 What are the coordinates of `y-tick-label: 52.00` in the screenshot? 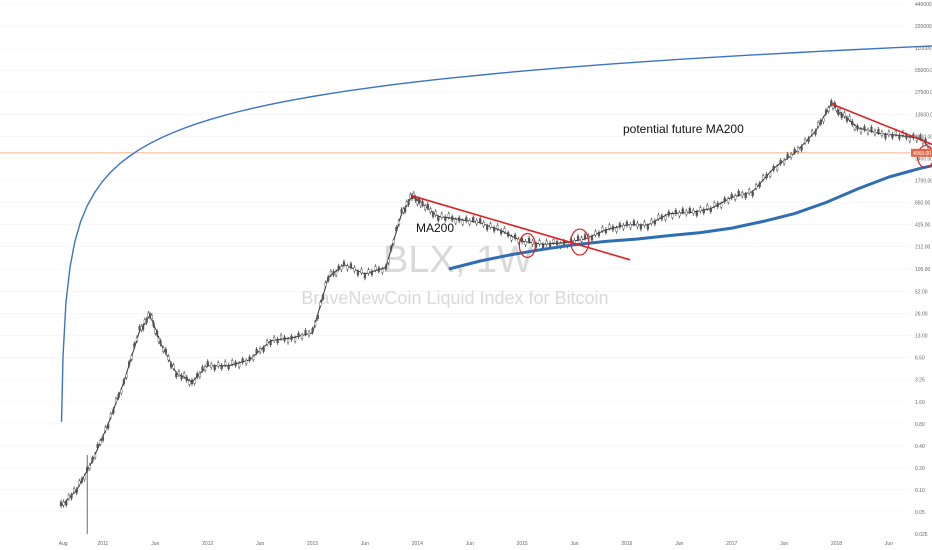 It's located at (921, 292).